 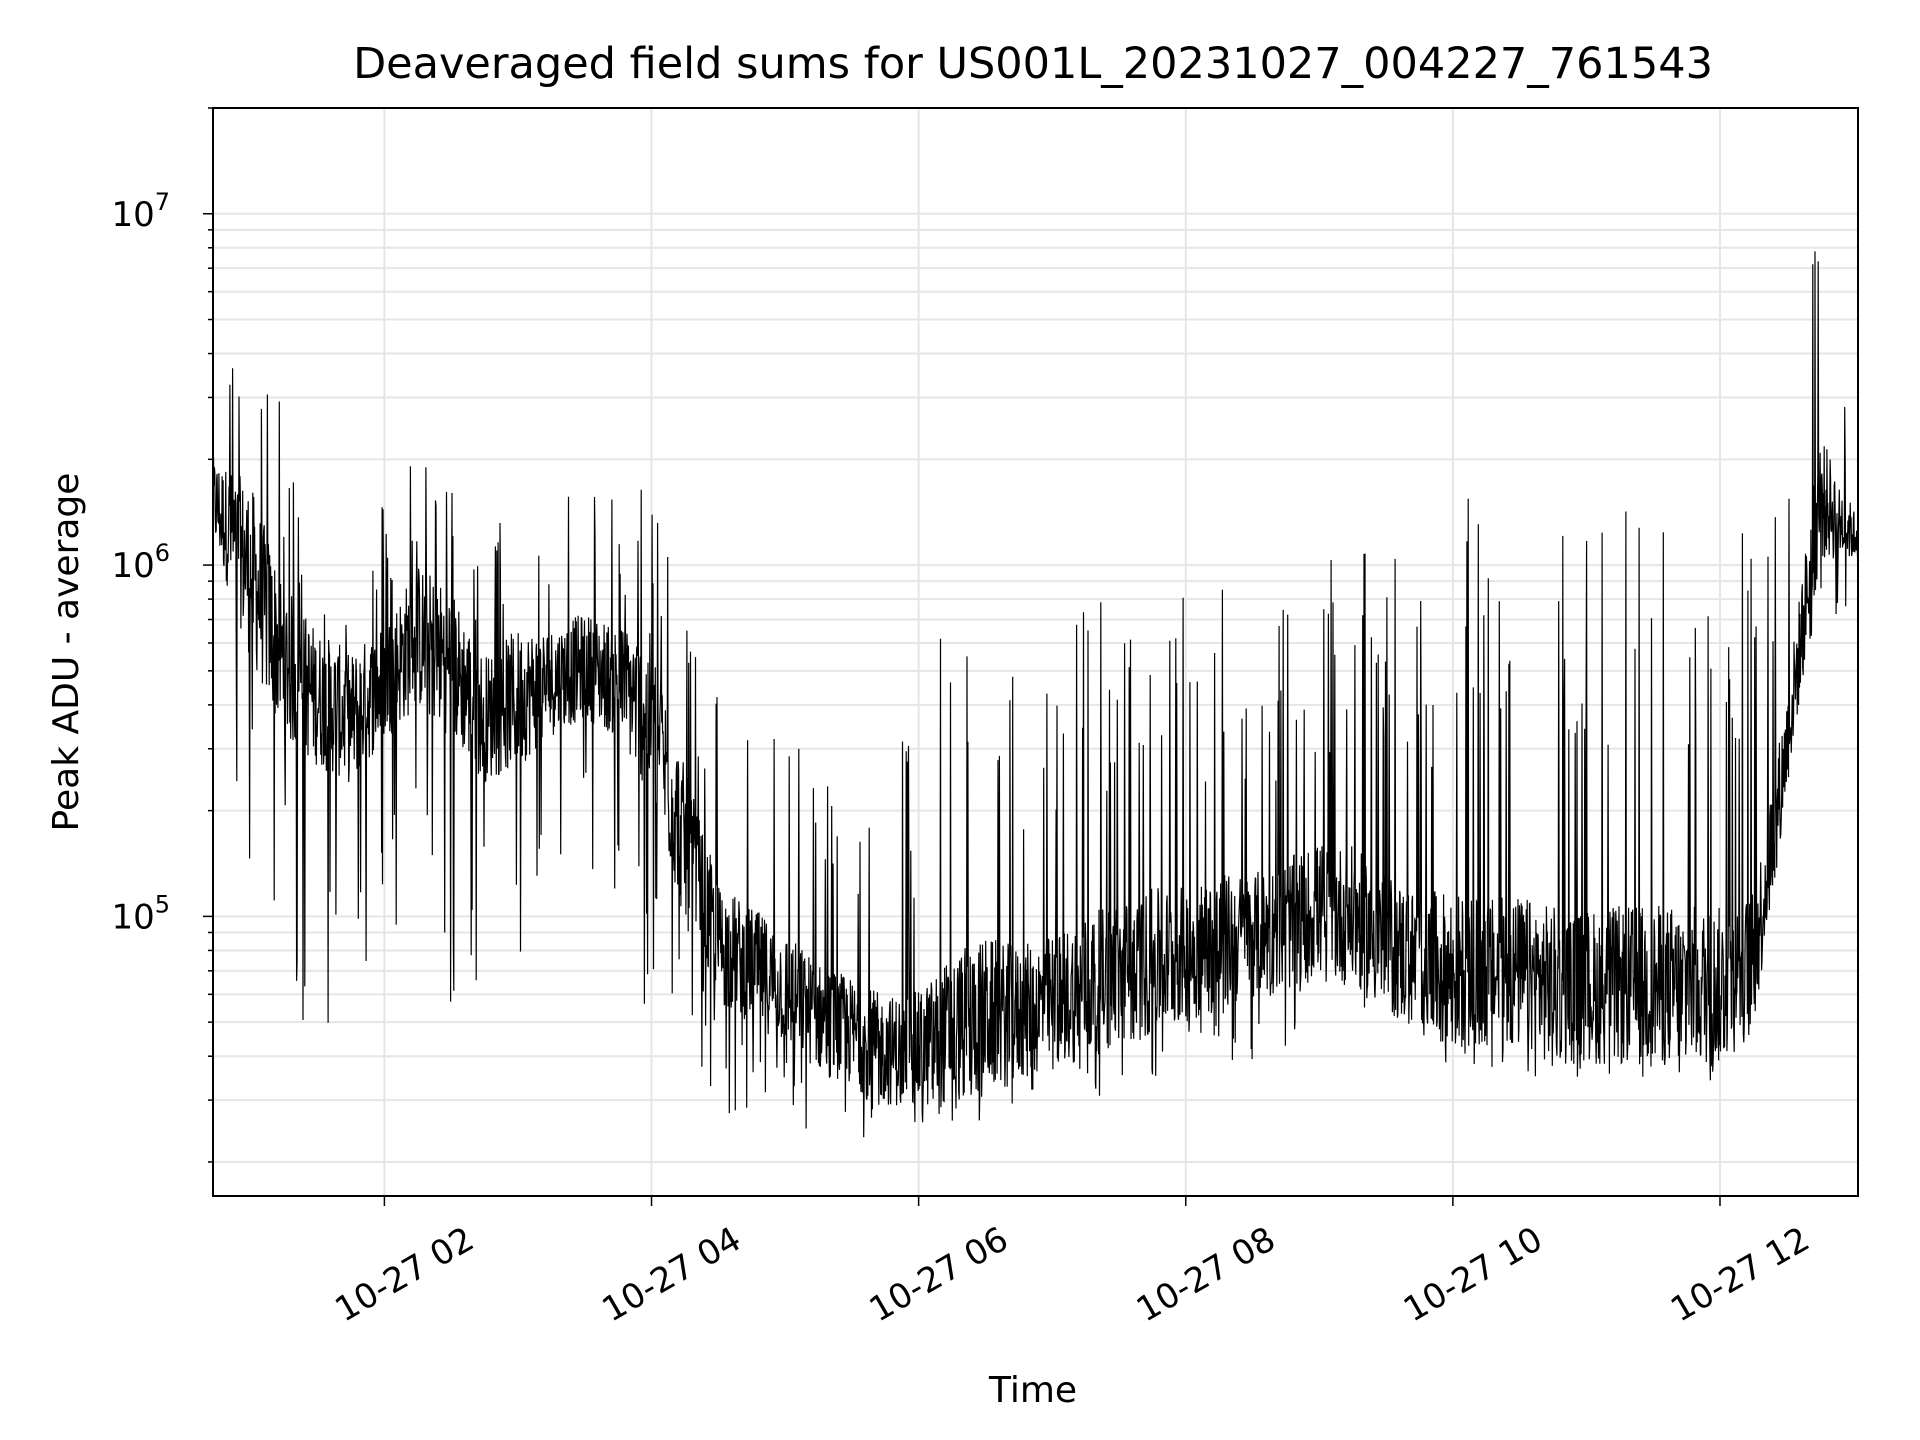 What do you see at coordinates (140, 562) in the screenshot?
I see `y-tick-label: 10⁶` at bounding box center [140, 562].